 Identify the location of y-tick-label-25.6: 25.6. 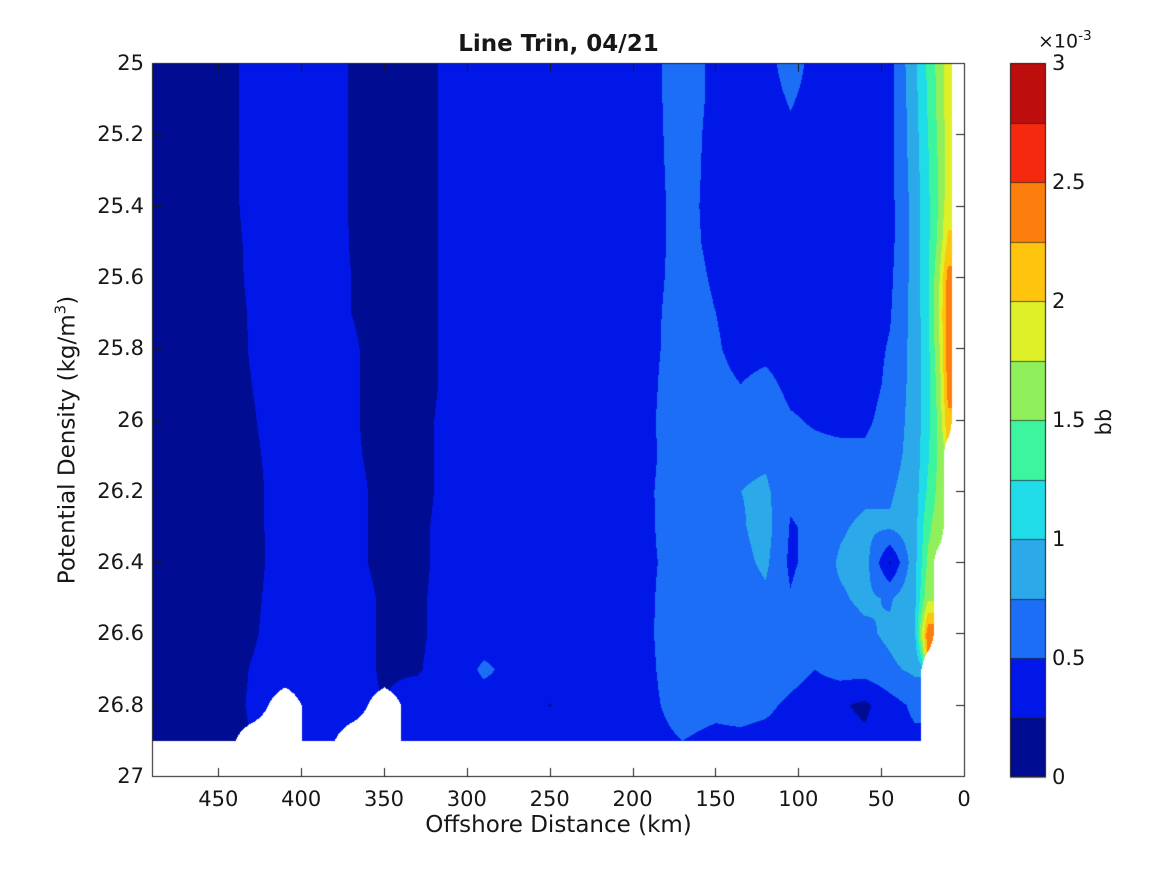
(120, 276).